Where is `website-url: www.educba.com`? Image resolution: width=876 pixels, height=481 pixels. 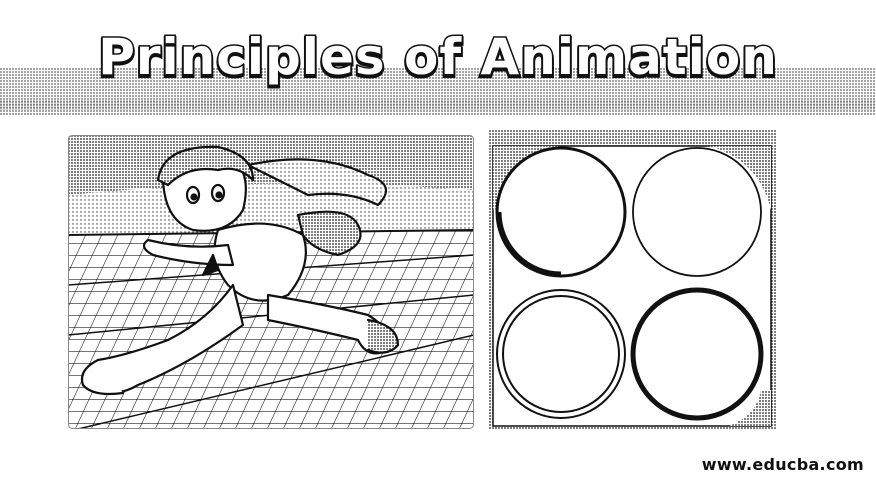
website-url: www.educba.com is located at coordinates (782, 464).